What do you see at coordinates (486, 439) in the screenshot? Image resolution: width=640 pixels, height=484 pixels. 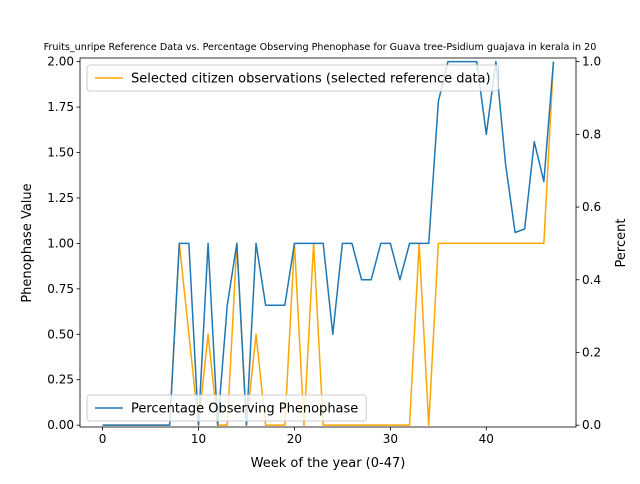 I see `x-tick-label: 40` at bounding box center [486, 439].